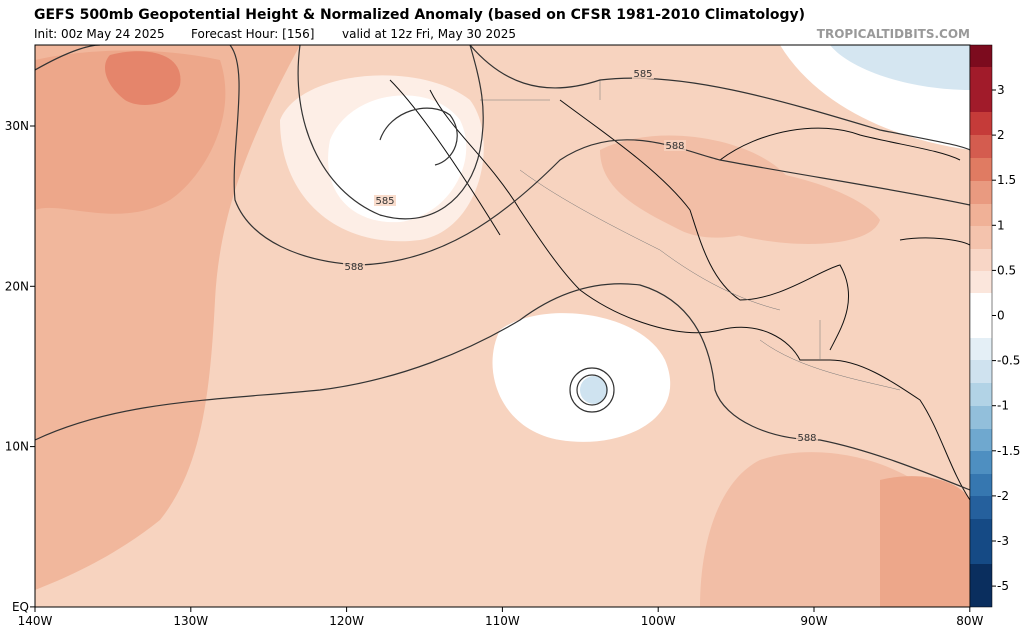  What do you see at coordinates (1003, 496) in the screenshot?
I see `colorbar-label: -2` at bounding box center [1003, 496].